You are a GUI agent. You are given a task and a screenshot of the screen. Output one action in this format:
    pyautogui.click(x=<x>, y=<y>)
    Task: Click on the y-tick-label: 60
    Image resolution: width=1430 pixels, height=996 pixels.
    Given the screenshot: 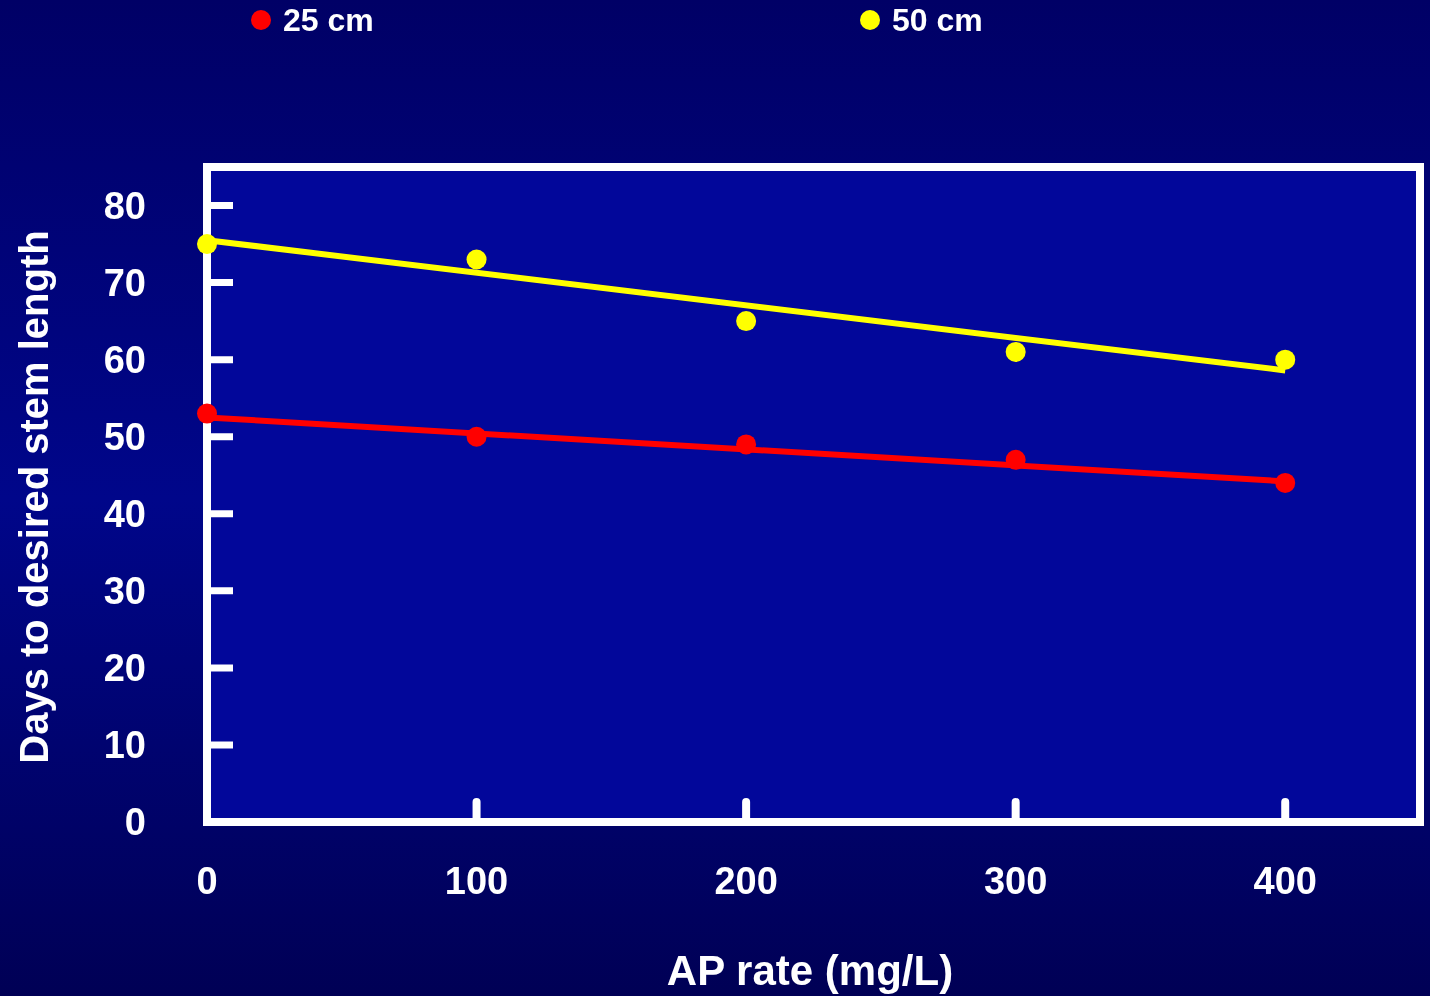 What is the action you would take?
    pyautogui.click(x=124, y=359)
    